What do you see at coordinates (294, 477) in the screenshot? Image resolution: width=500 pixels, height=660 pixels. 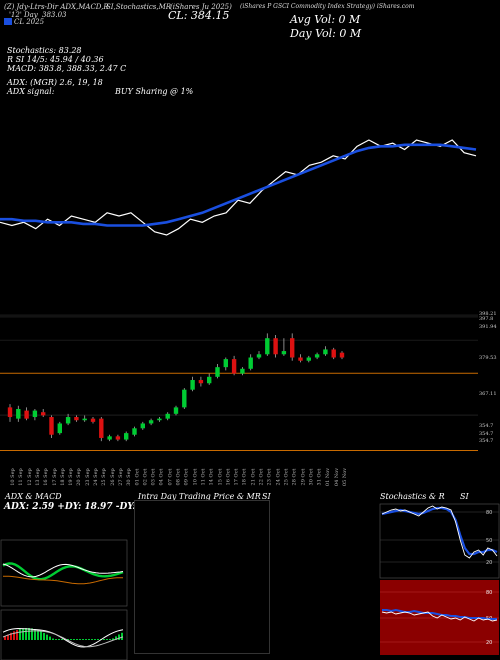 I see `date-tick-label: 28 Oct` at bounding box center [294, 477].